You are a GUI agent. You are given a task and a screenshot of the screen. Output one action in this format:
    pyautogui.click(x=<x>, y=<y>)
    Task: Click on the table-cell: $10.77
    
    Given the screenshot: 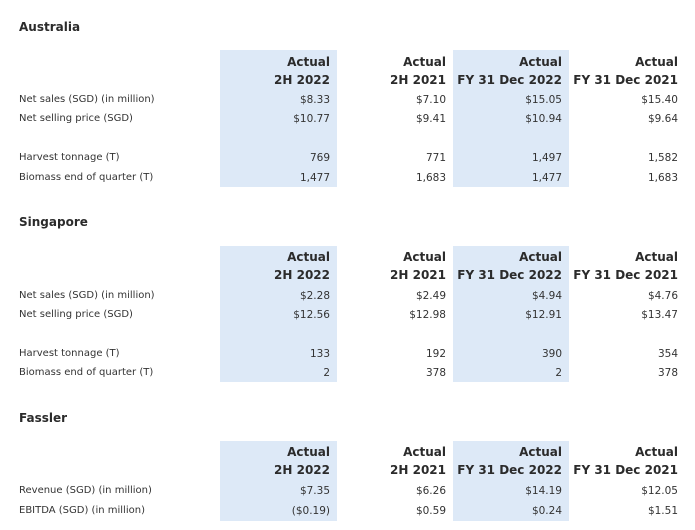 What is the action you would take?
    pyautogui.click(x=311, y=119)
    